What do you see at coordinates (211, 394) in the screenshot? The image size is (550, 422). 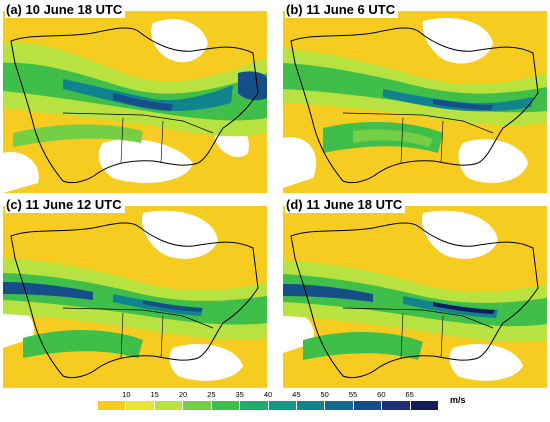 I see `colorbar-tick: 25` at bounding box center [211, 394].